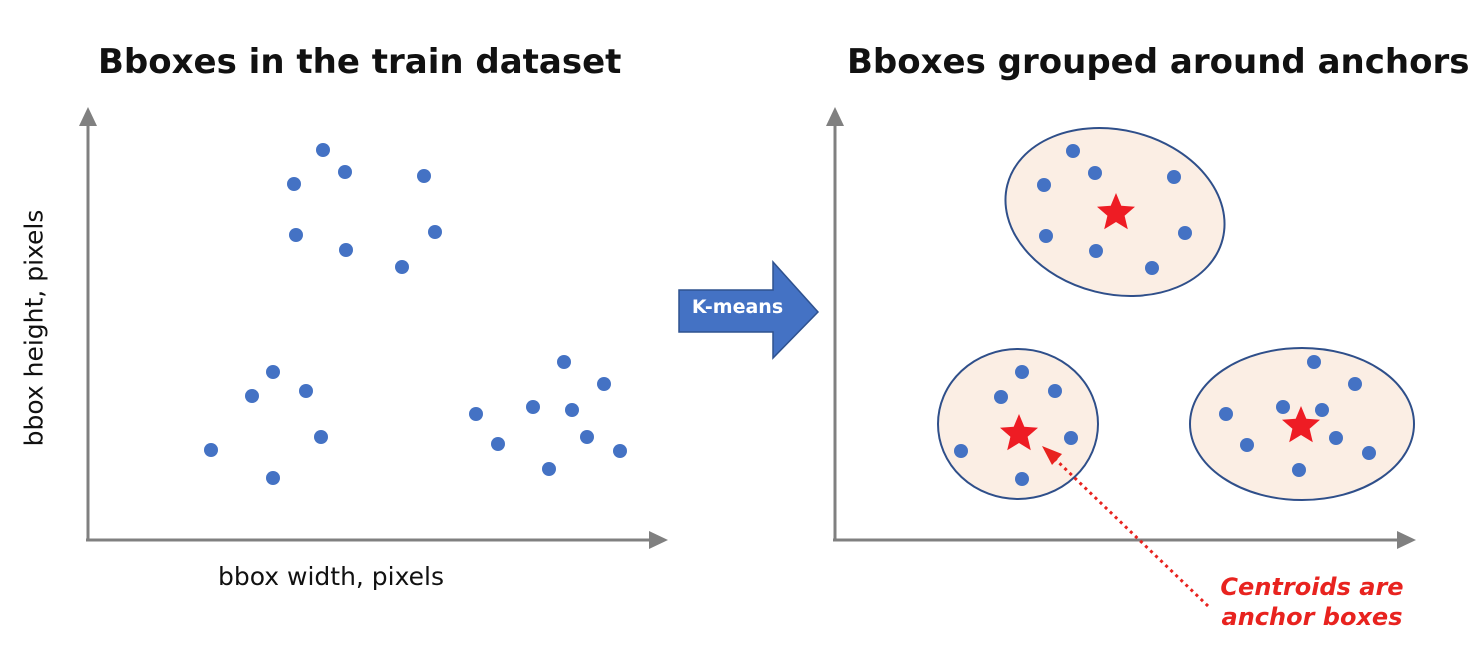  Describe the element at coordinates (360, 62) in the screenshot. I see `left-panel-title: Bboxes in the train dataset` at that location.